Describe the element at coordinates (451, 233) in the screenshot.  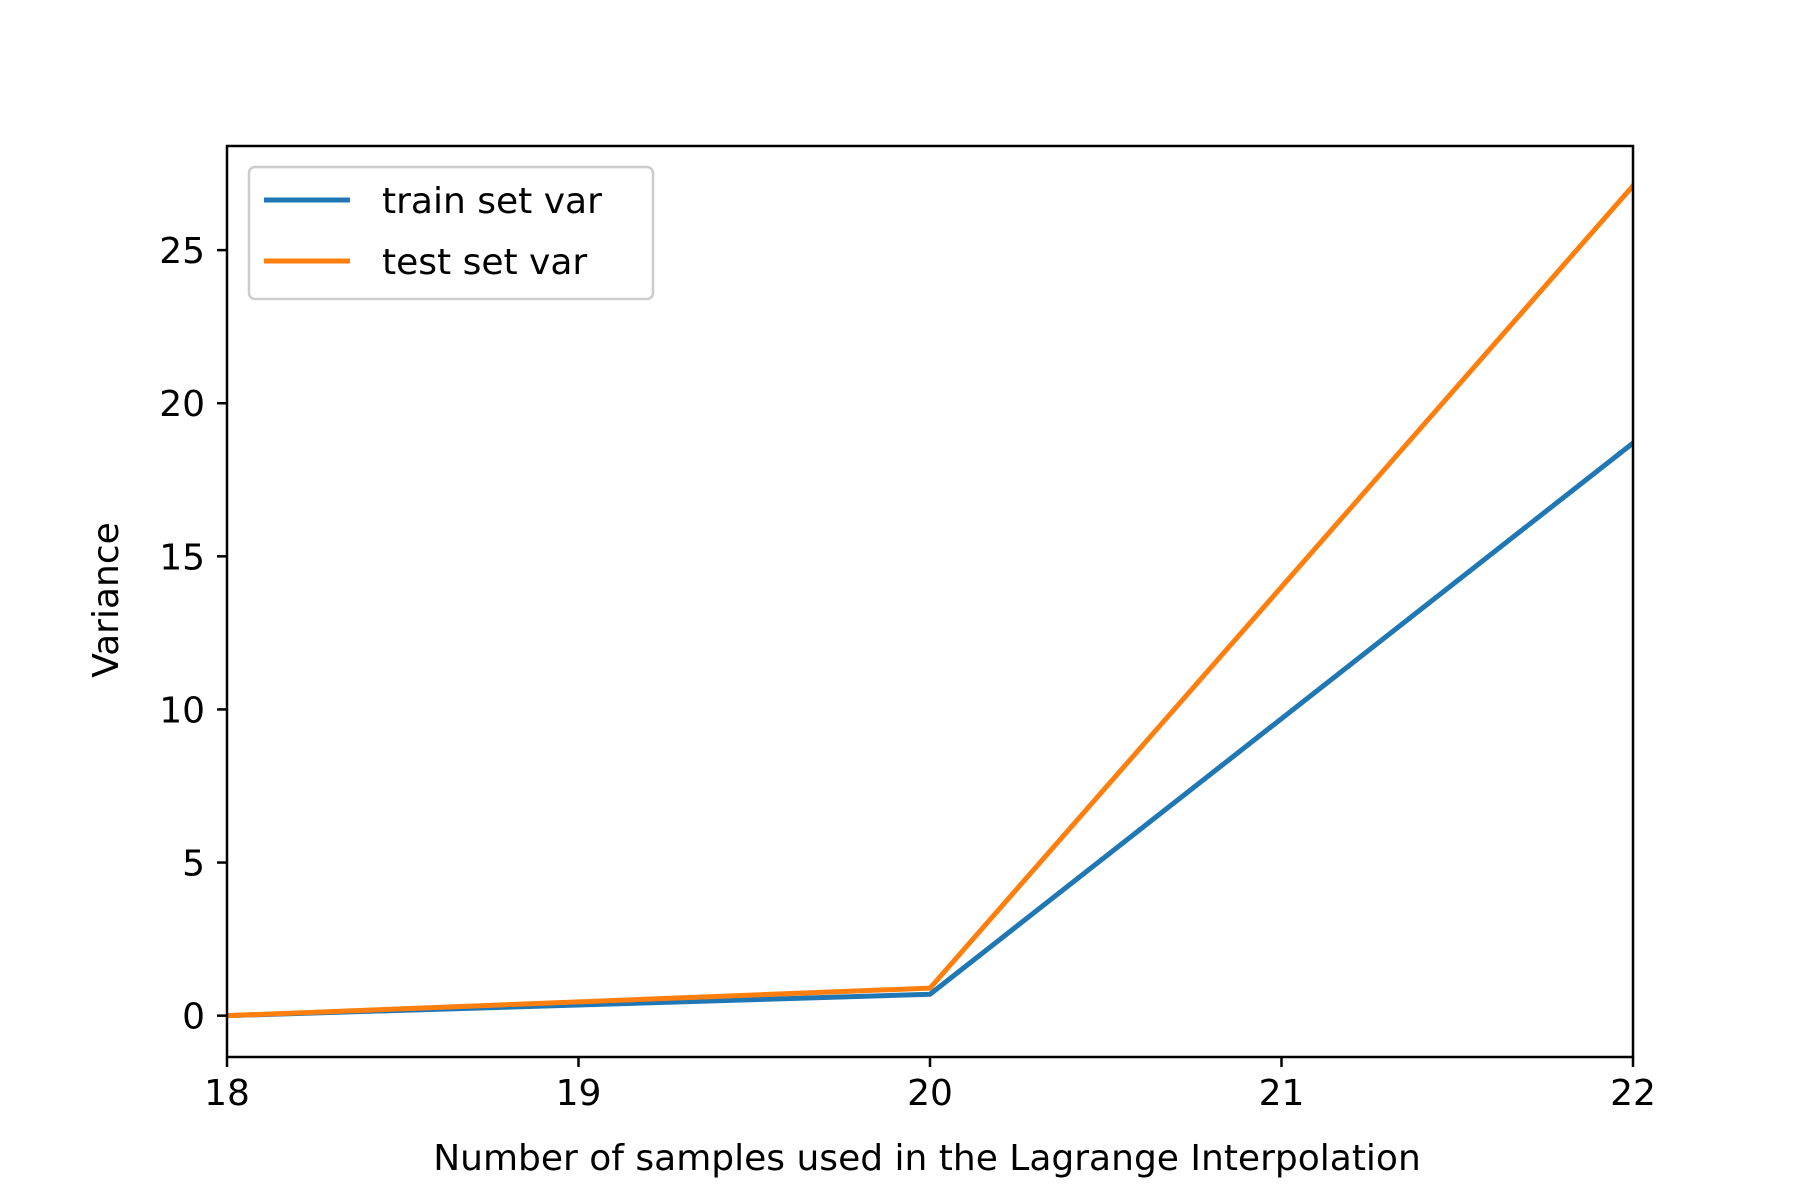
I see `legend: train set var test set var` at that location.